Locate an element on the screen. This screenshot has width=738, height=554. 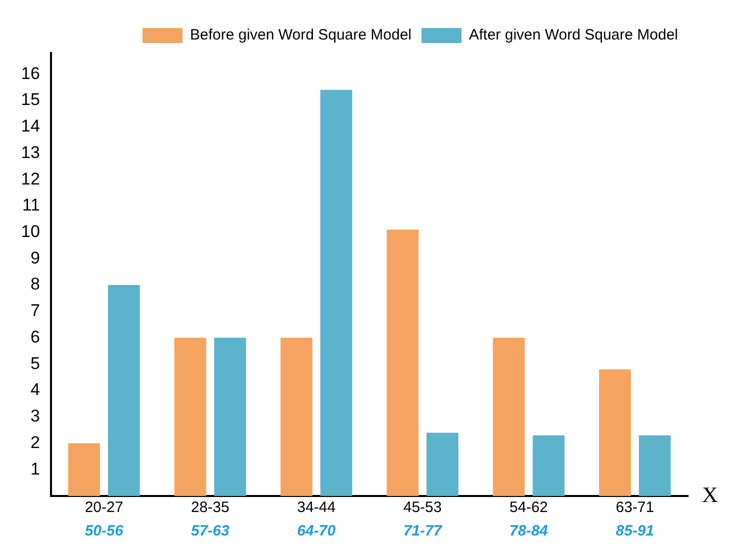
y-tick-label: 6 is located at coordinates (35, 336).